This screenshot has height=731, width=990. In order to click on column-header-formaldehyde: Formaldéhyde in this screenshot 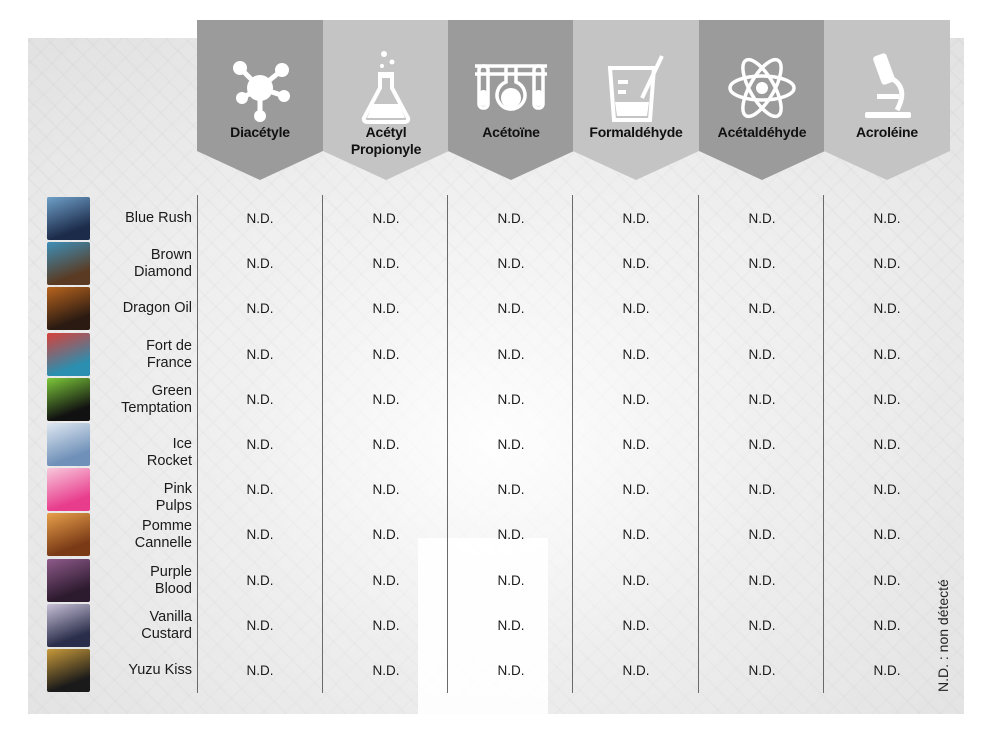, I will do `click(636, 100)`.